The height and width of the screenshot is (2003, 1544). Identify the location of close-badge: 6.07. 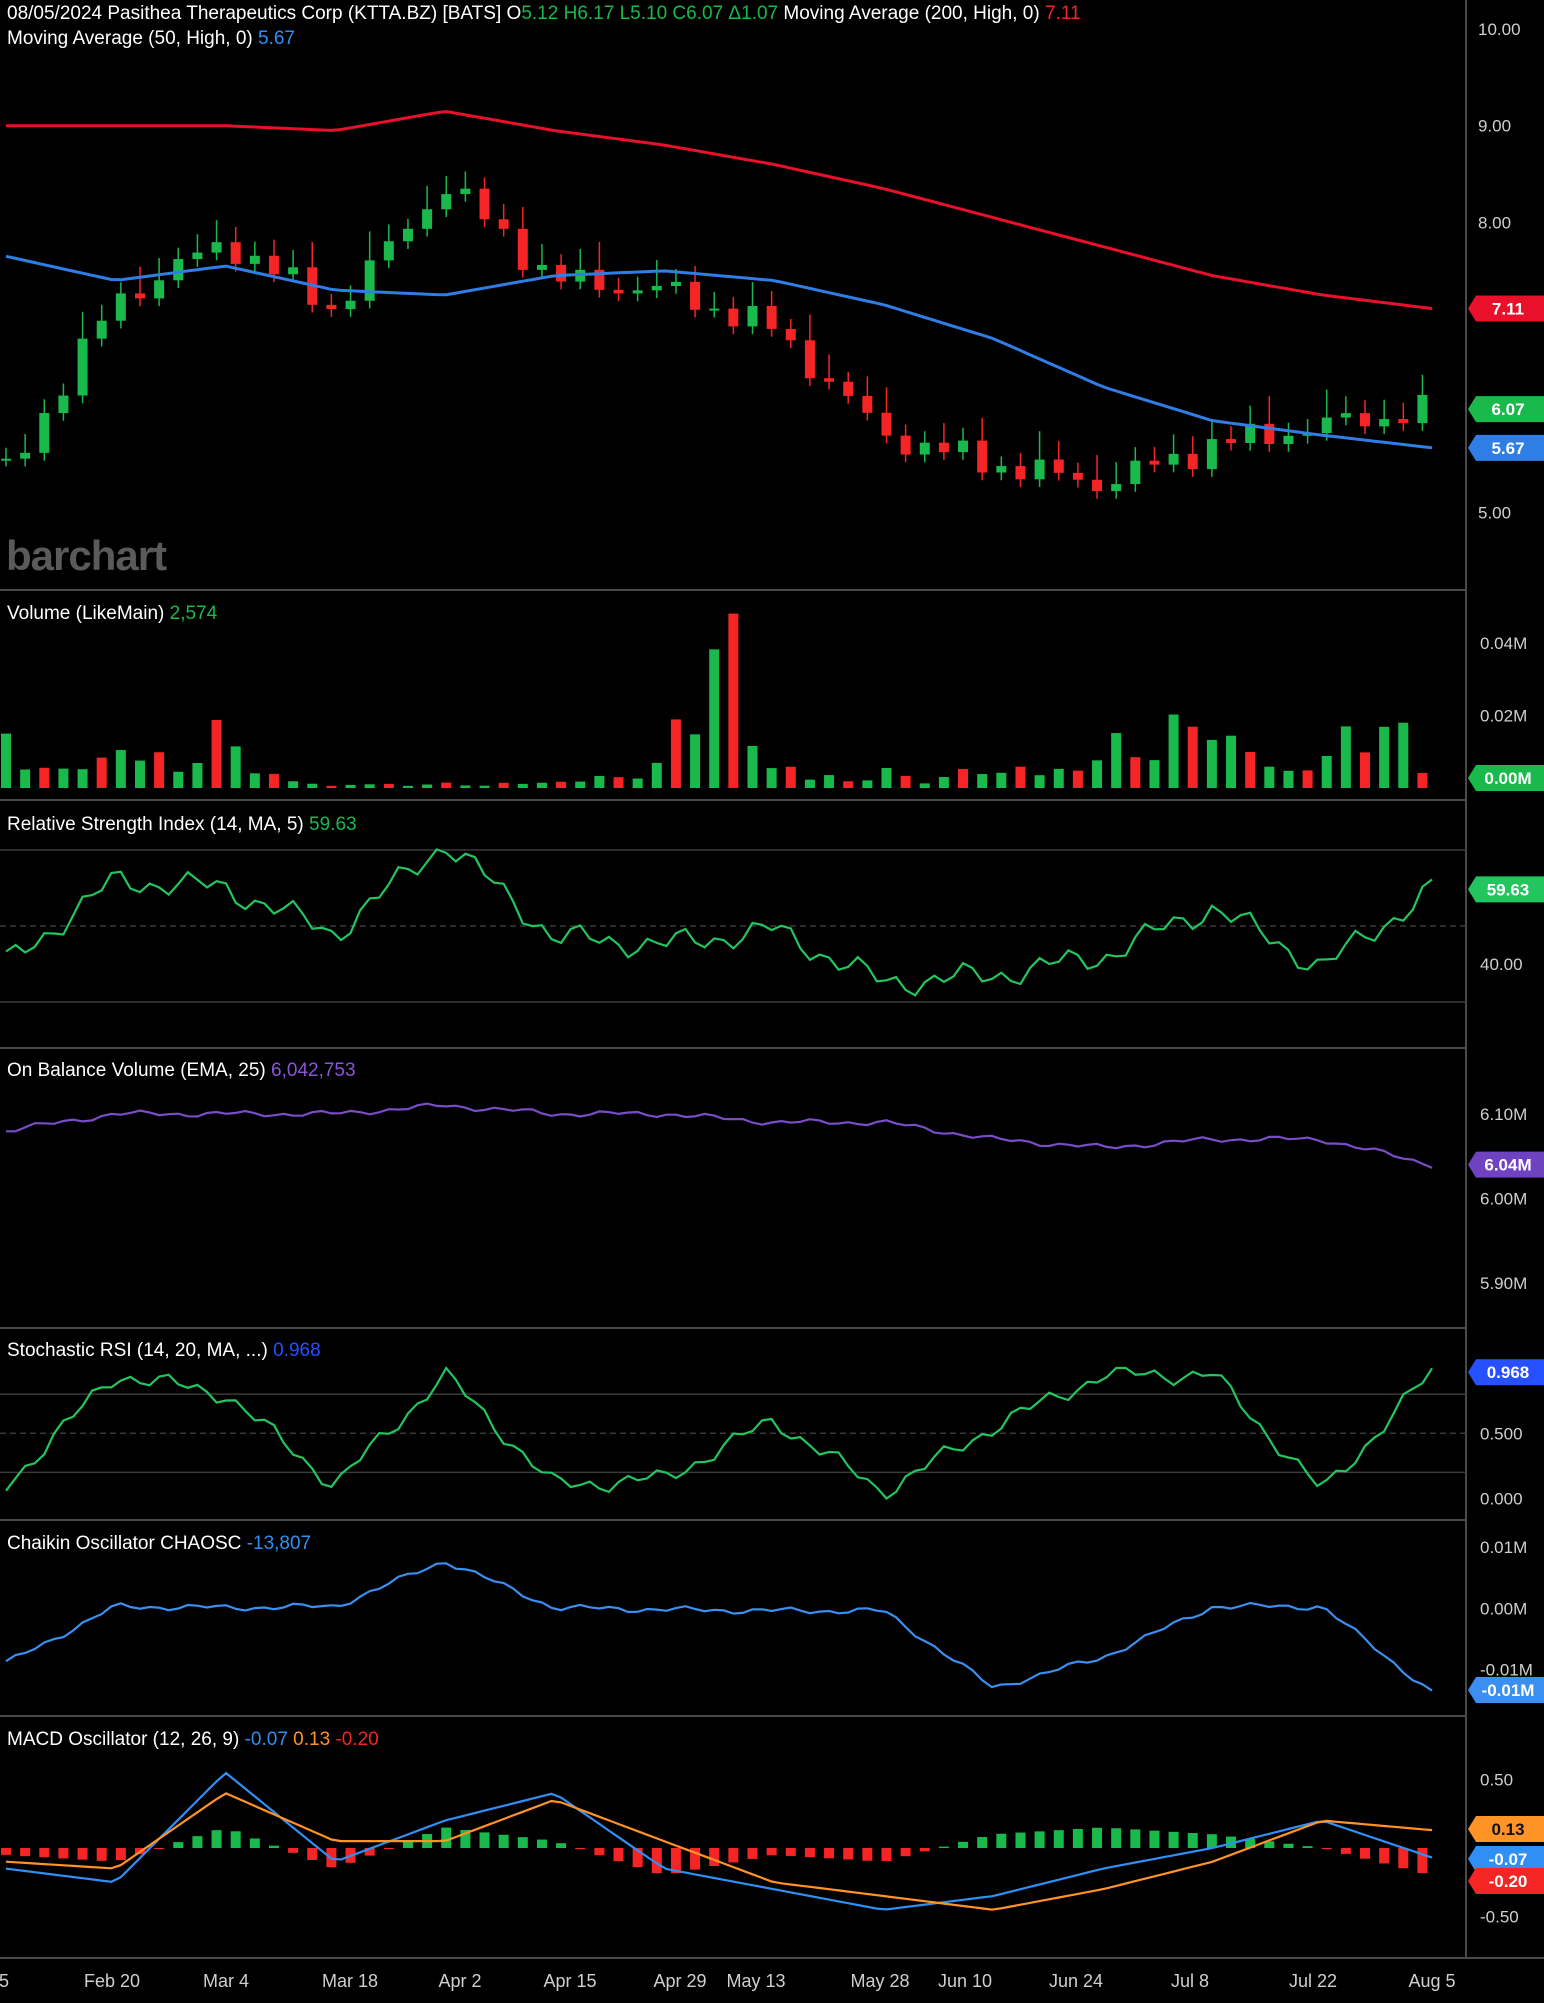
(1506, 409).